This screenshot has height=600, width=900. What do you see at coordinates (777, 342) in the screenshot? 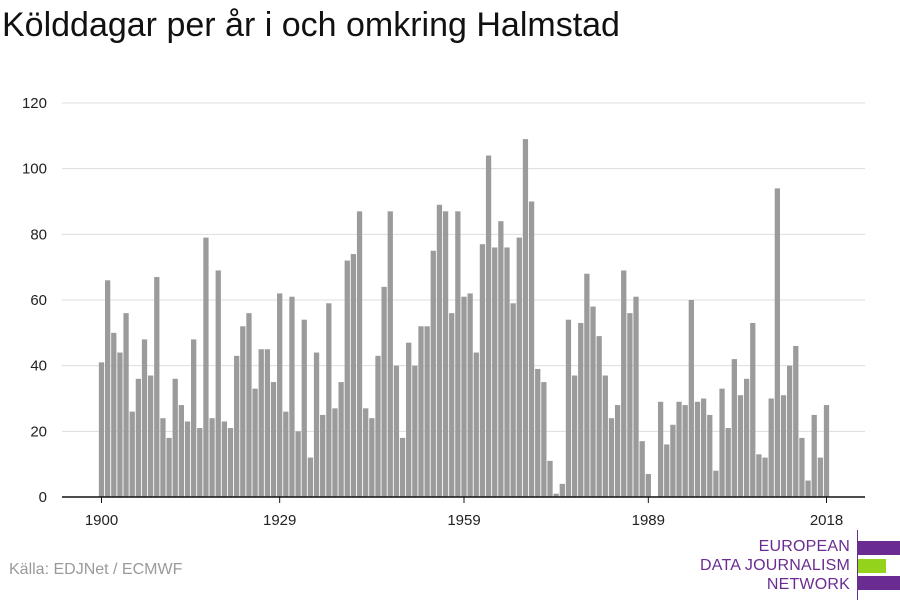
I see `bar-2010` at bounding box center [777, 342].